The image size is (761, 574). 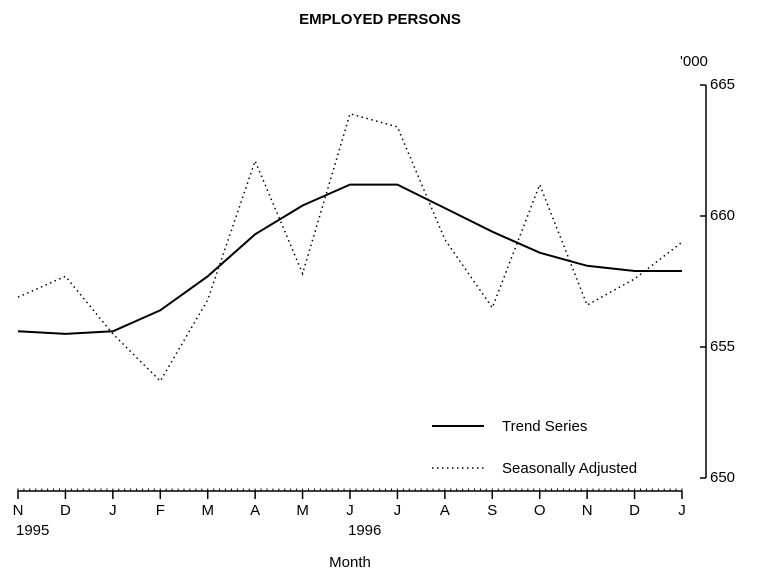 I want to click on x-tick-label: S, so click(x=492, y=510).